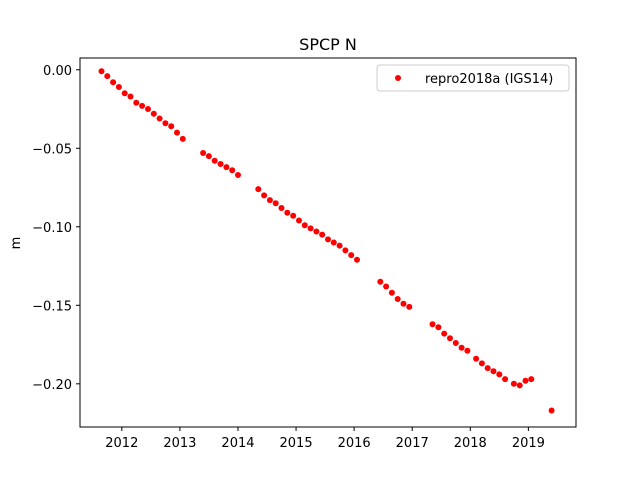 Image resolution: width=640 pixels, height=480 pixels. What do you see at coordinates (52, 149) in the screenshot?
I see `y-tick-label: −0.05` at bounding box center [52, 149].